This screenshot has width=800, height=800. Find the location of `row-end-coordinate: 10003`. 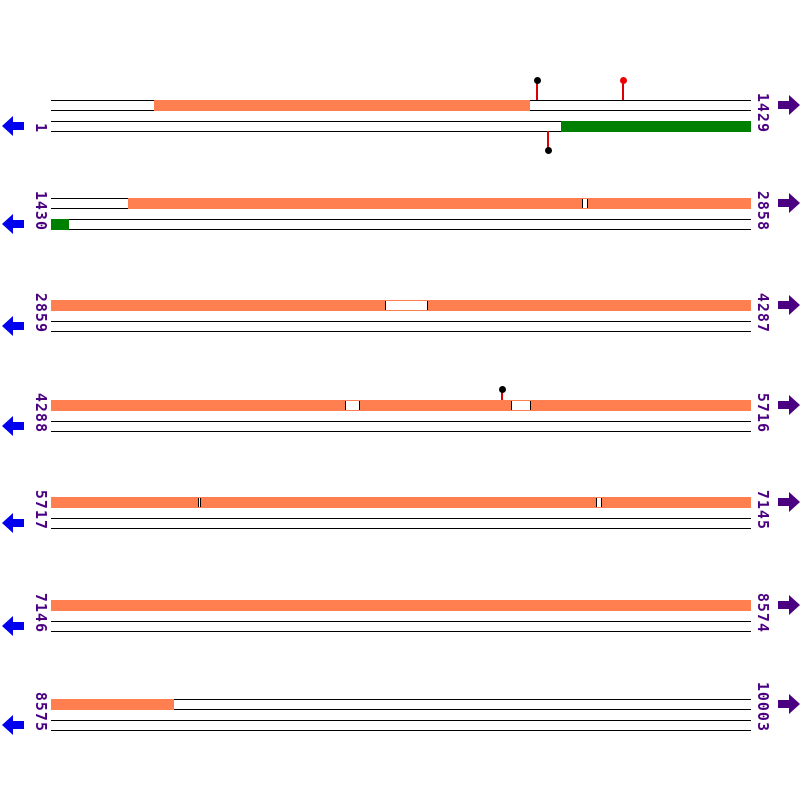

row-end-coordinate: 10003 is located at coordinates (763, 706).